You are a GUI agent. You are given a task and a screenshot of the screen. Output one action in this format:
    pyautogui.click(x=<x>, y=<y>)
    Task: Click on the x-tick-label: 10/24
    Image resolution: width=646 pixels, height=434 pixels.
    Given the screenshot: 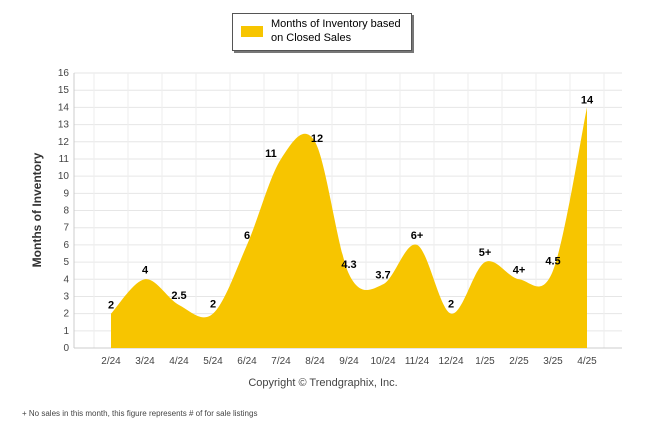 What is the action you would take?
    pyautogui.click(x=382, y=361)
    